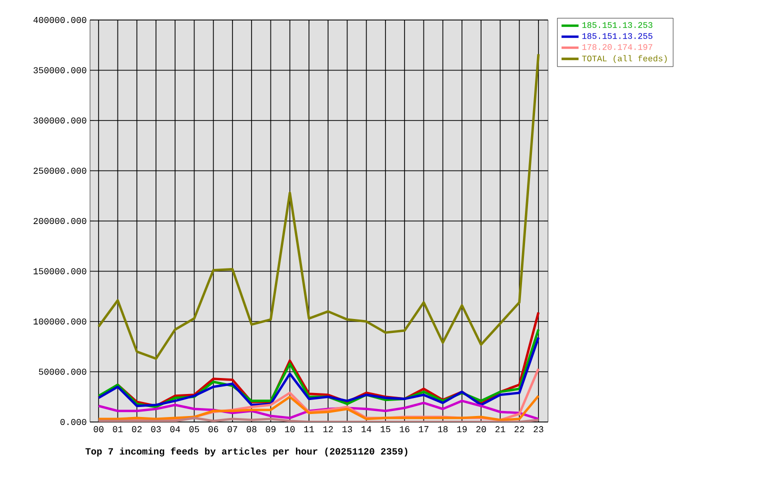 The height and width of the screenshot is (480, 780). Describe the element at coordinates (328, 429) in the screenshot. I see `x-tick-label: 12` at that location.